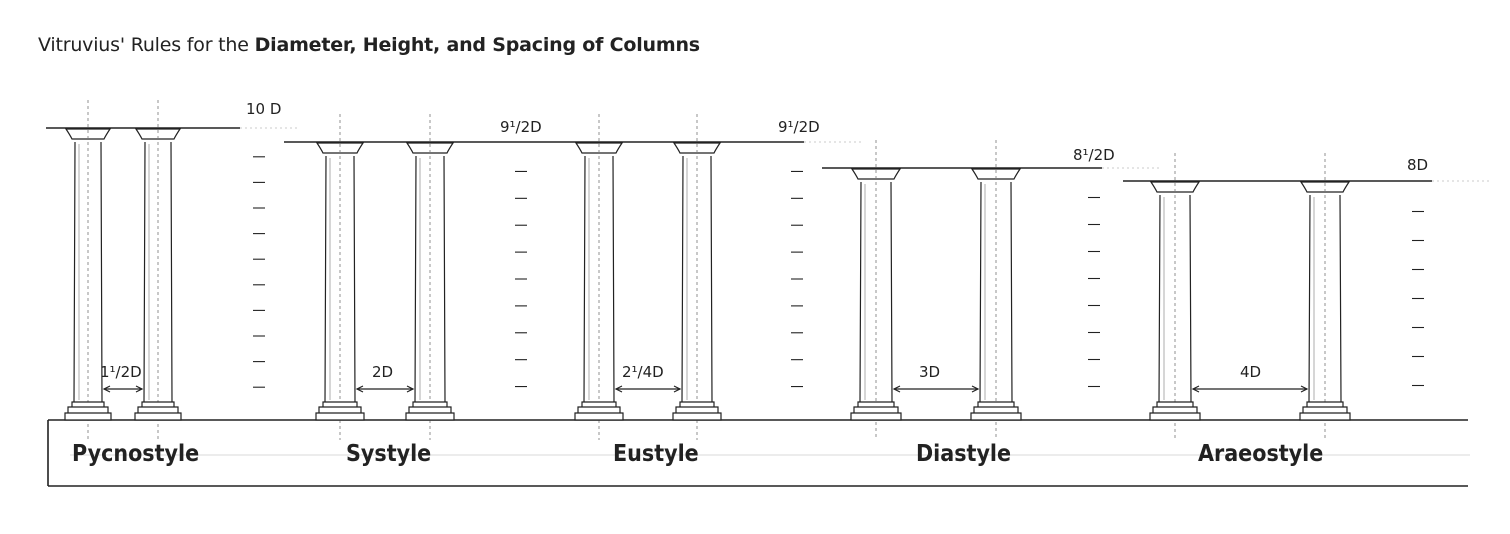 The image size is (1510, 534). What do you see at coordinates (388, 454) in the screenshot?
I see `style-name-systyle: Systyle` at bounding box center [388, 454].